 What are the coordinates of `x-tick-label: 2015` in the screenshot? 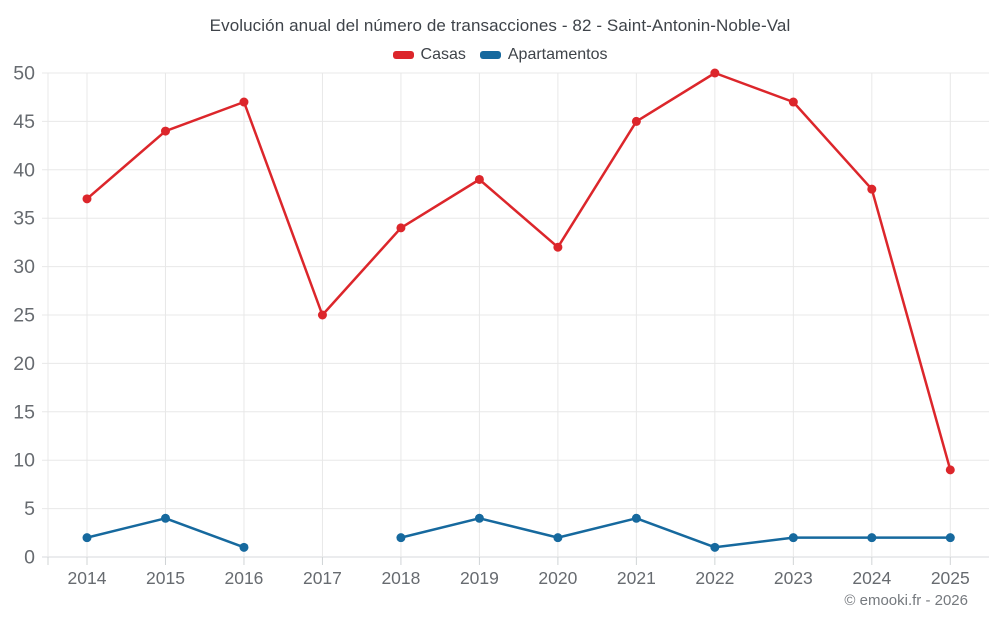 It's located at (165, 578).